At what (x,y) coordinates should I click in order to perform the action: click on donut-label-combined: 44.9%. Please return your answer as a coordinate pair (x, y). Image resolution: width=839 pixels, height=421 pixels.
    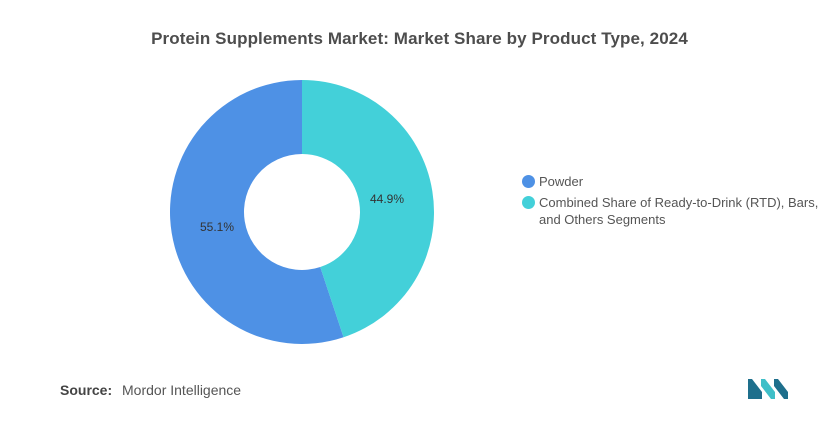
    Looking at the image, I should click on (387, 199).